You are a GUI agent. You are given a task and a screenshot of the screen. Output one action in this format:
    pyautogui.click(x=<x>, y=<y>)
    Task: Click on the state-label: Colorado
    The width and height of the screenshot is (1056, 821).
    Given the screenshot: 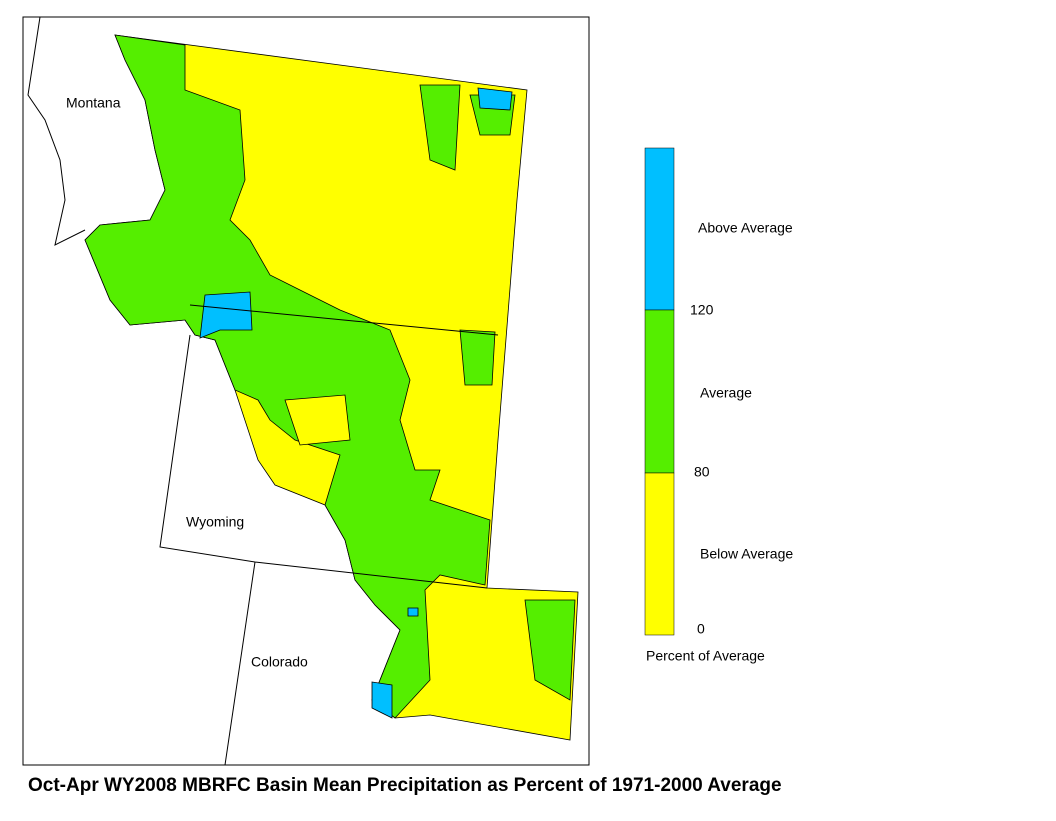 What is the action you would take?
    pyautogui.click(x=279, y=662)
    